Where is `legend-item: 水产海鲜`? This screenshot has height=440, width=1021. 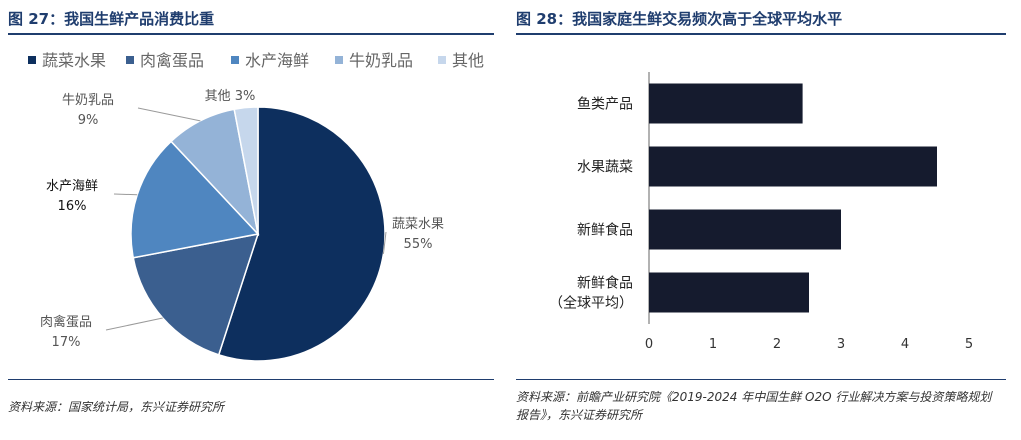 legend-item: 水产海鲜 is located at coordinates (270, 60).